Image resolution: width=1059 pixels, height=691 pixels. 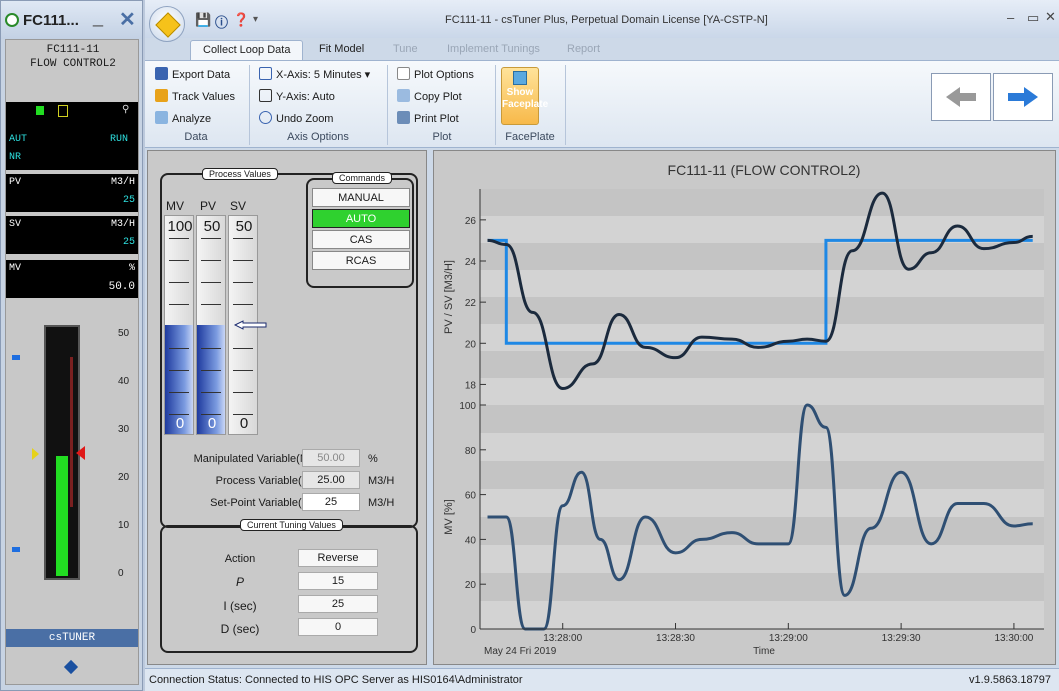 I want to click on alarm-text: NR, so click(x=15, y=157).